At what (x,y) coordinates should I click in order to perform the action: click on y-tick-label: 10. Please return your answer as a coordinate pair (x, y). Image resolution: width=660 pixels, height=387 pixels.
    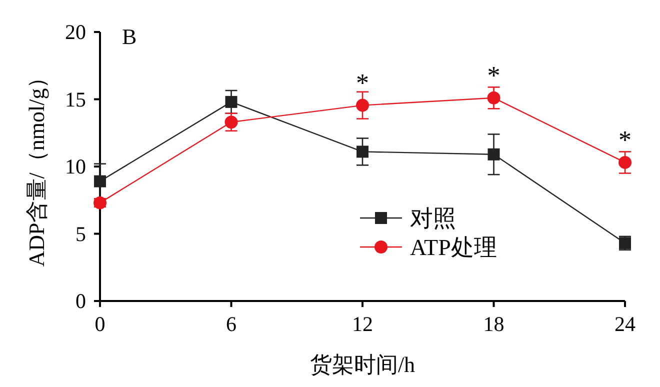
    Looking at the image, I should click on (75, 166).